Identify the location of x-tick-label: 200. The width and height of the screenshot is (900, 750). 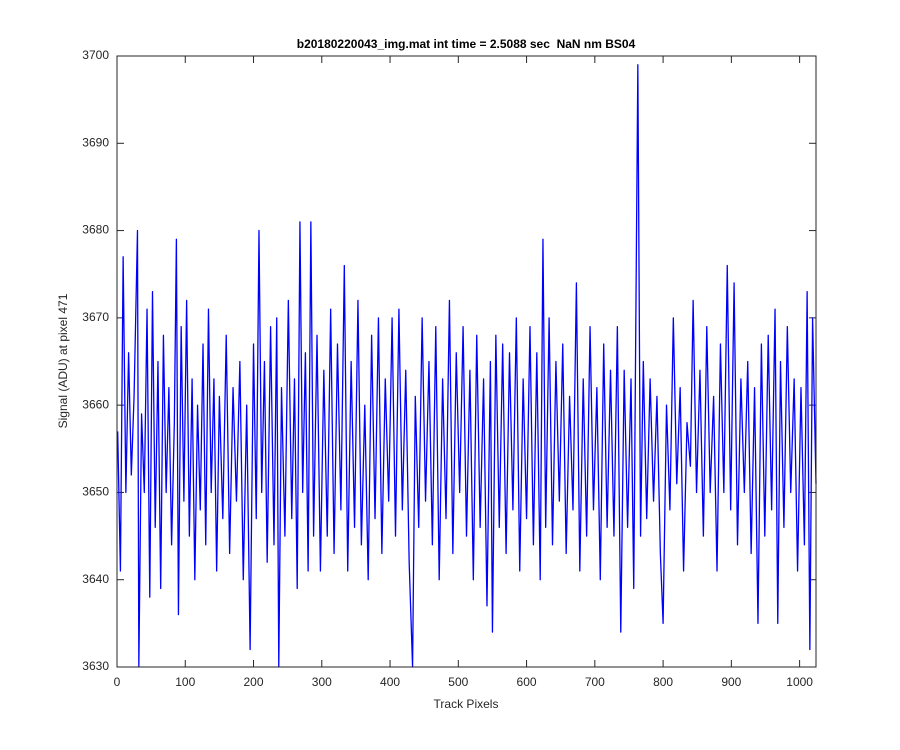
(254, 682).